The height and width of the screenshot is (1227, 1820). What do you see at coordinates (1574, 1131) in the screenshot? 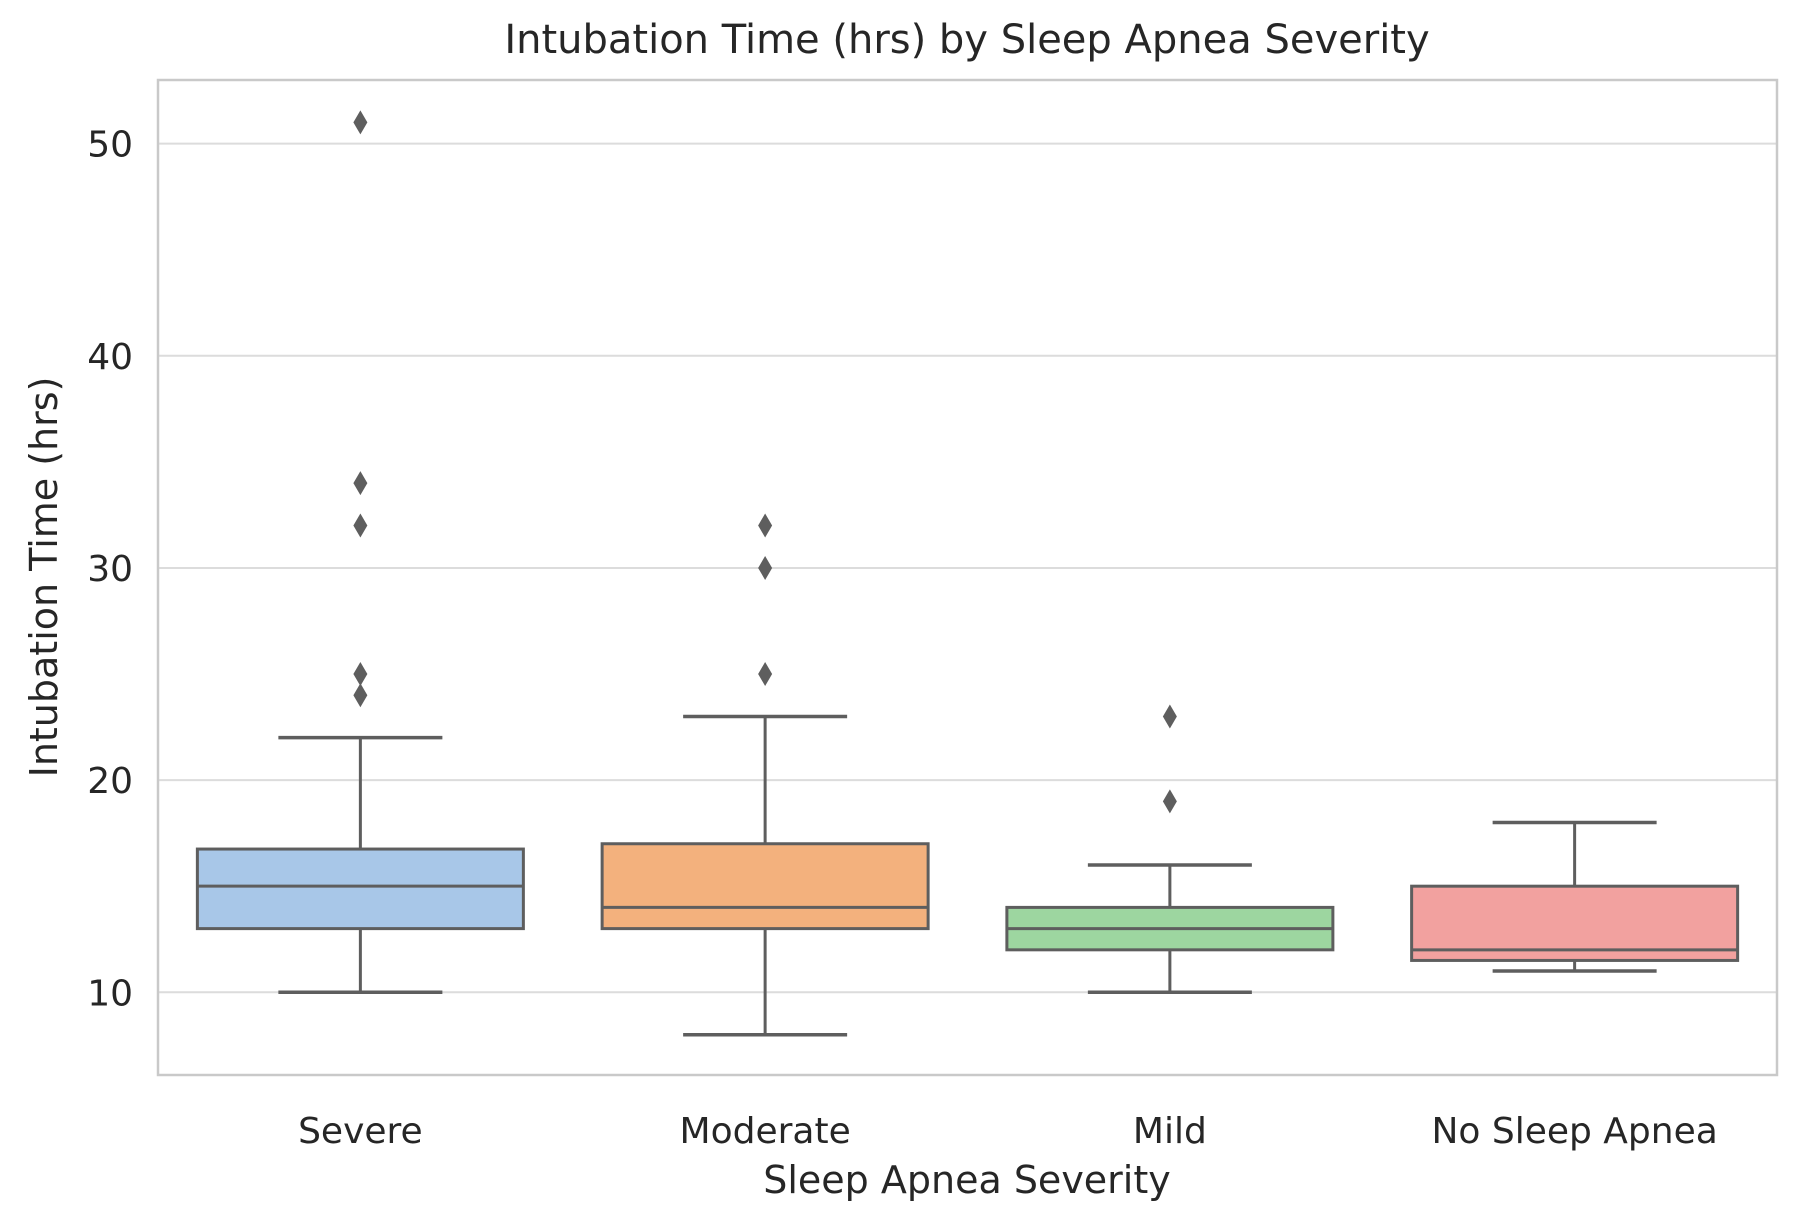
I see `x-category-label-no-sleep-apnea: No Sleep Apnea` at bounding box center [1574, 1131].